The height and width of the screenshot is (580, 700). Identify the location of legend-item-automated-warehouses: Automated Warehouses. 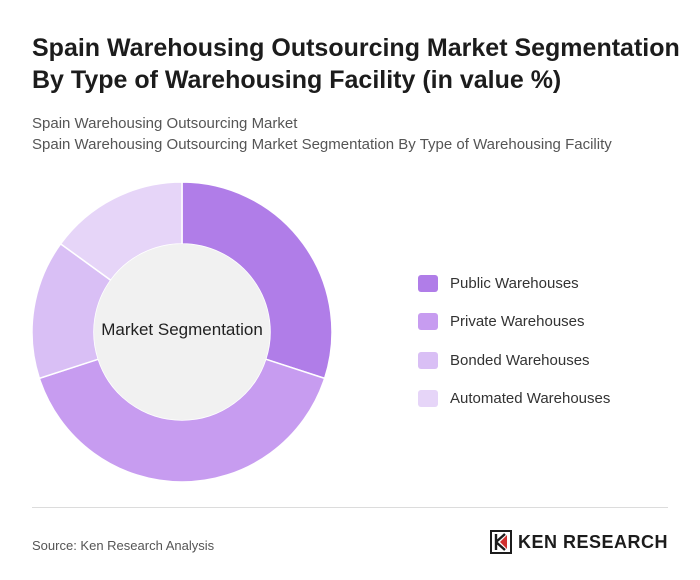
(514, 399).